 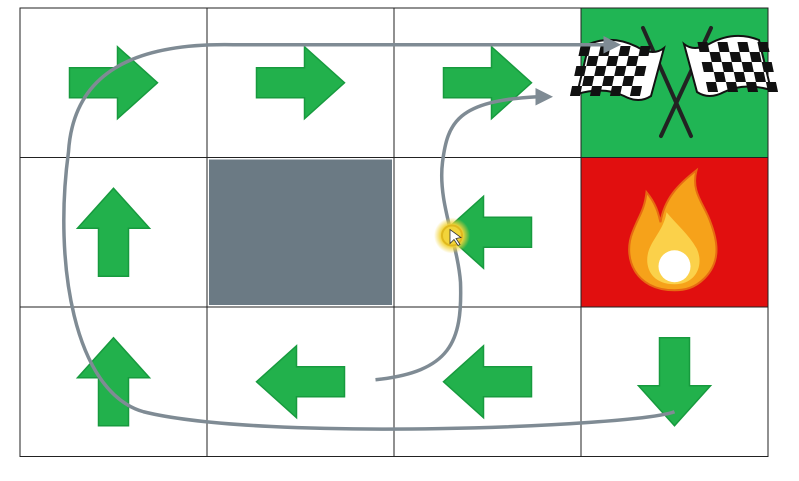 What do you see at coordinates (667, 82) in the screenshot?
I see `flag-pole` at bounding box center [667, 82].